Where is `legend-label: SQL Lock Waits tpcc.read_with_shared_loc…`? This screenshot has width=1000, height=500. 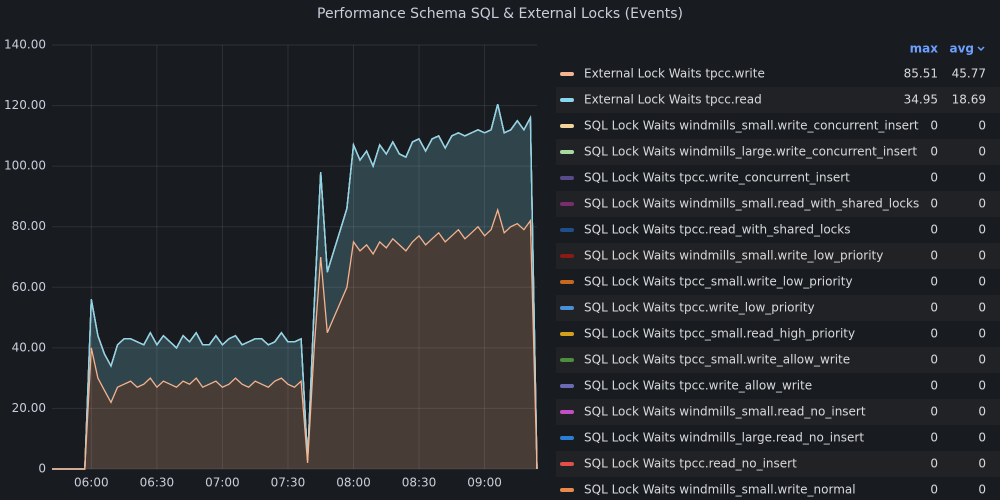 legend-label: SQL Lock Waits tpcc.read_with_shared_loc… is located at coordinates (717, 230).